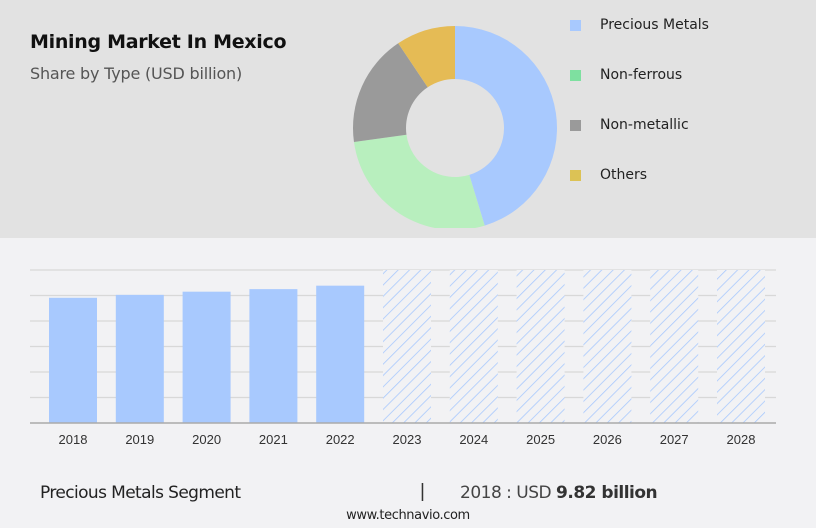 Image resolution: width=816 pixels, height=528 pixels. What do you see at coordinates (340, 354) in the screenshot?
I see `bar-2022` at bounding box center [340, 354].